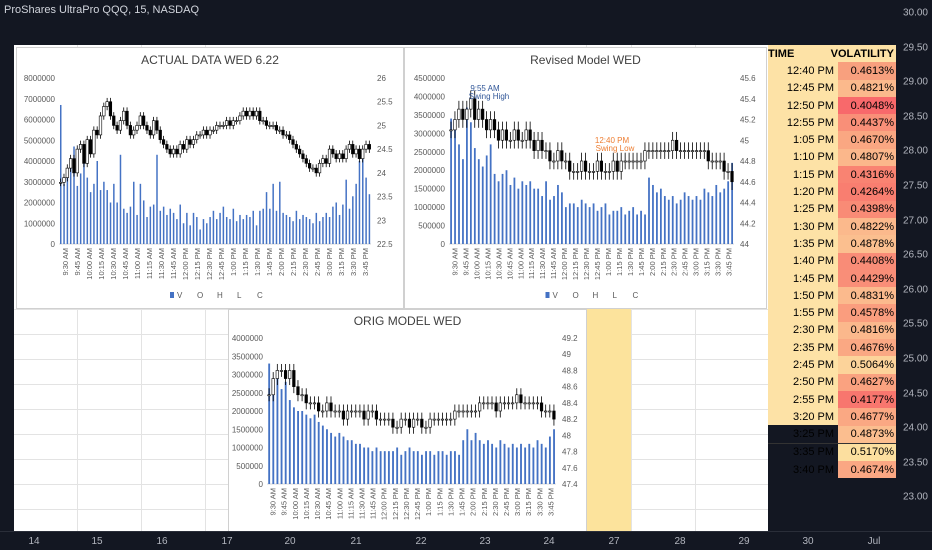 The width and height of the screenshot is (932, 550). I want to click on y-left-tick-label: 7000000, so click(40, 99).